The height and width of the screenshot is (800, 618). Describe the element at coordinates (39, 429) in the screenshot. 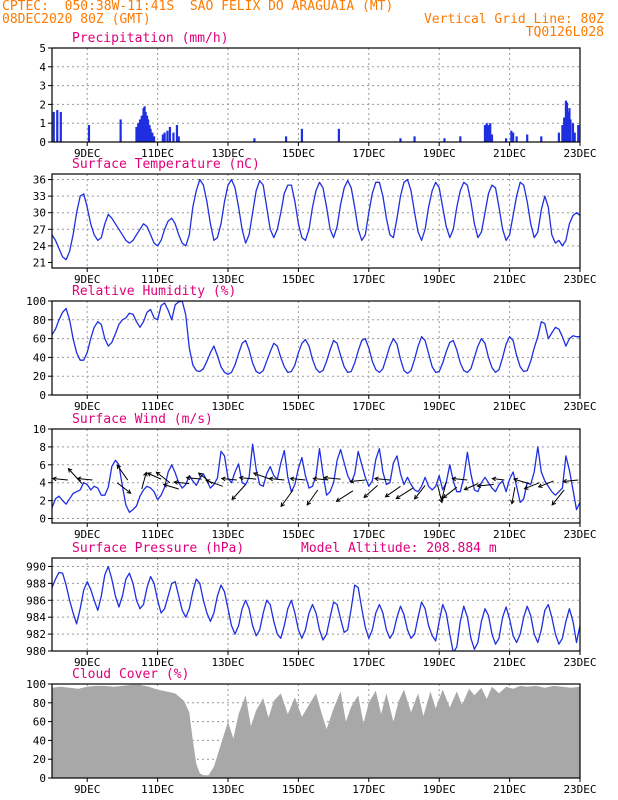

I see `y-tick-label: 10` at that location.